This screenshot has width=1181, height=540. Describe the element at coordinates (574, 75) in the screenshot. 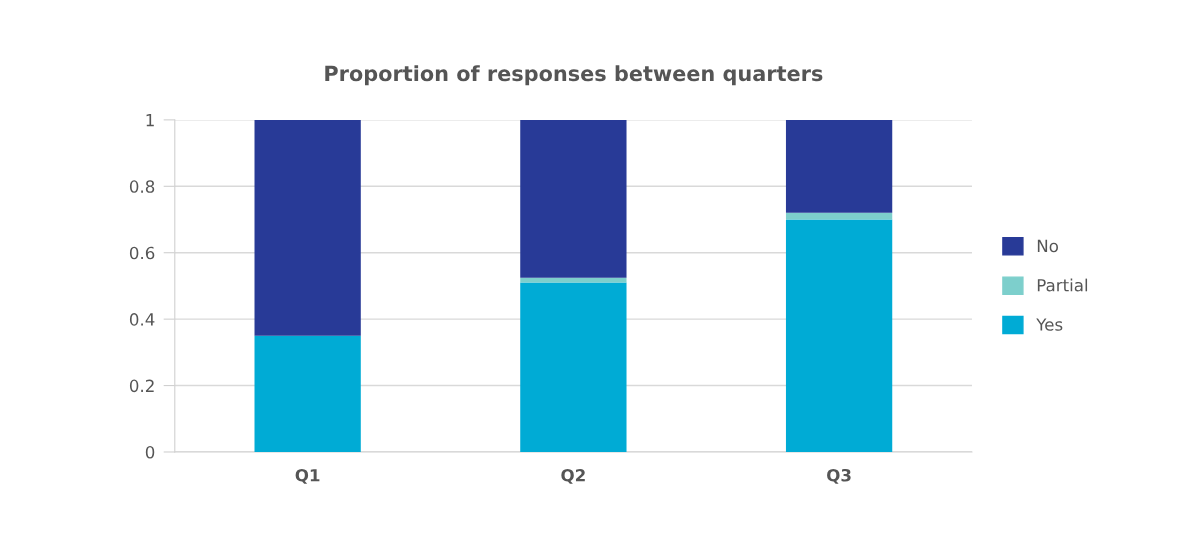

I see `chart-title: Proportion of responses between quarters` at that location.